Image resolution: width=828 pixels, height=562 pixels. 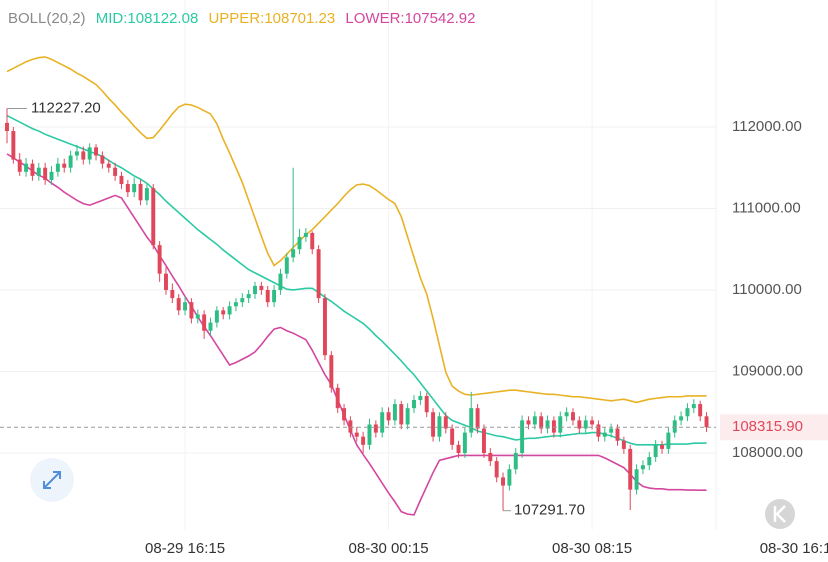 I want to click on y-tick-label: 111000.00, so click(x=766, y=207).